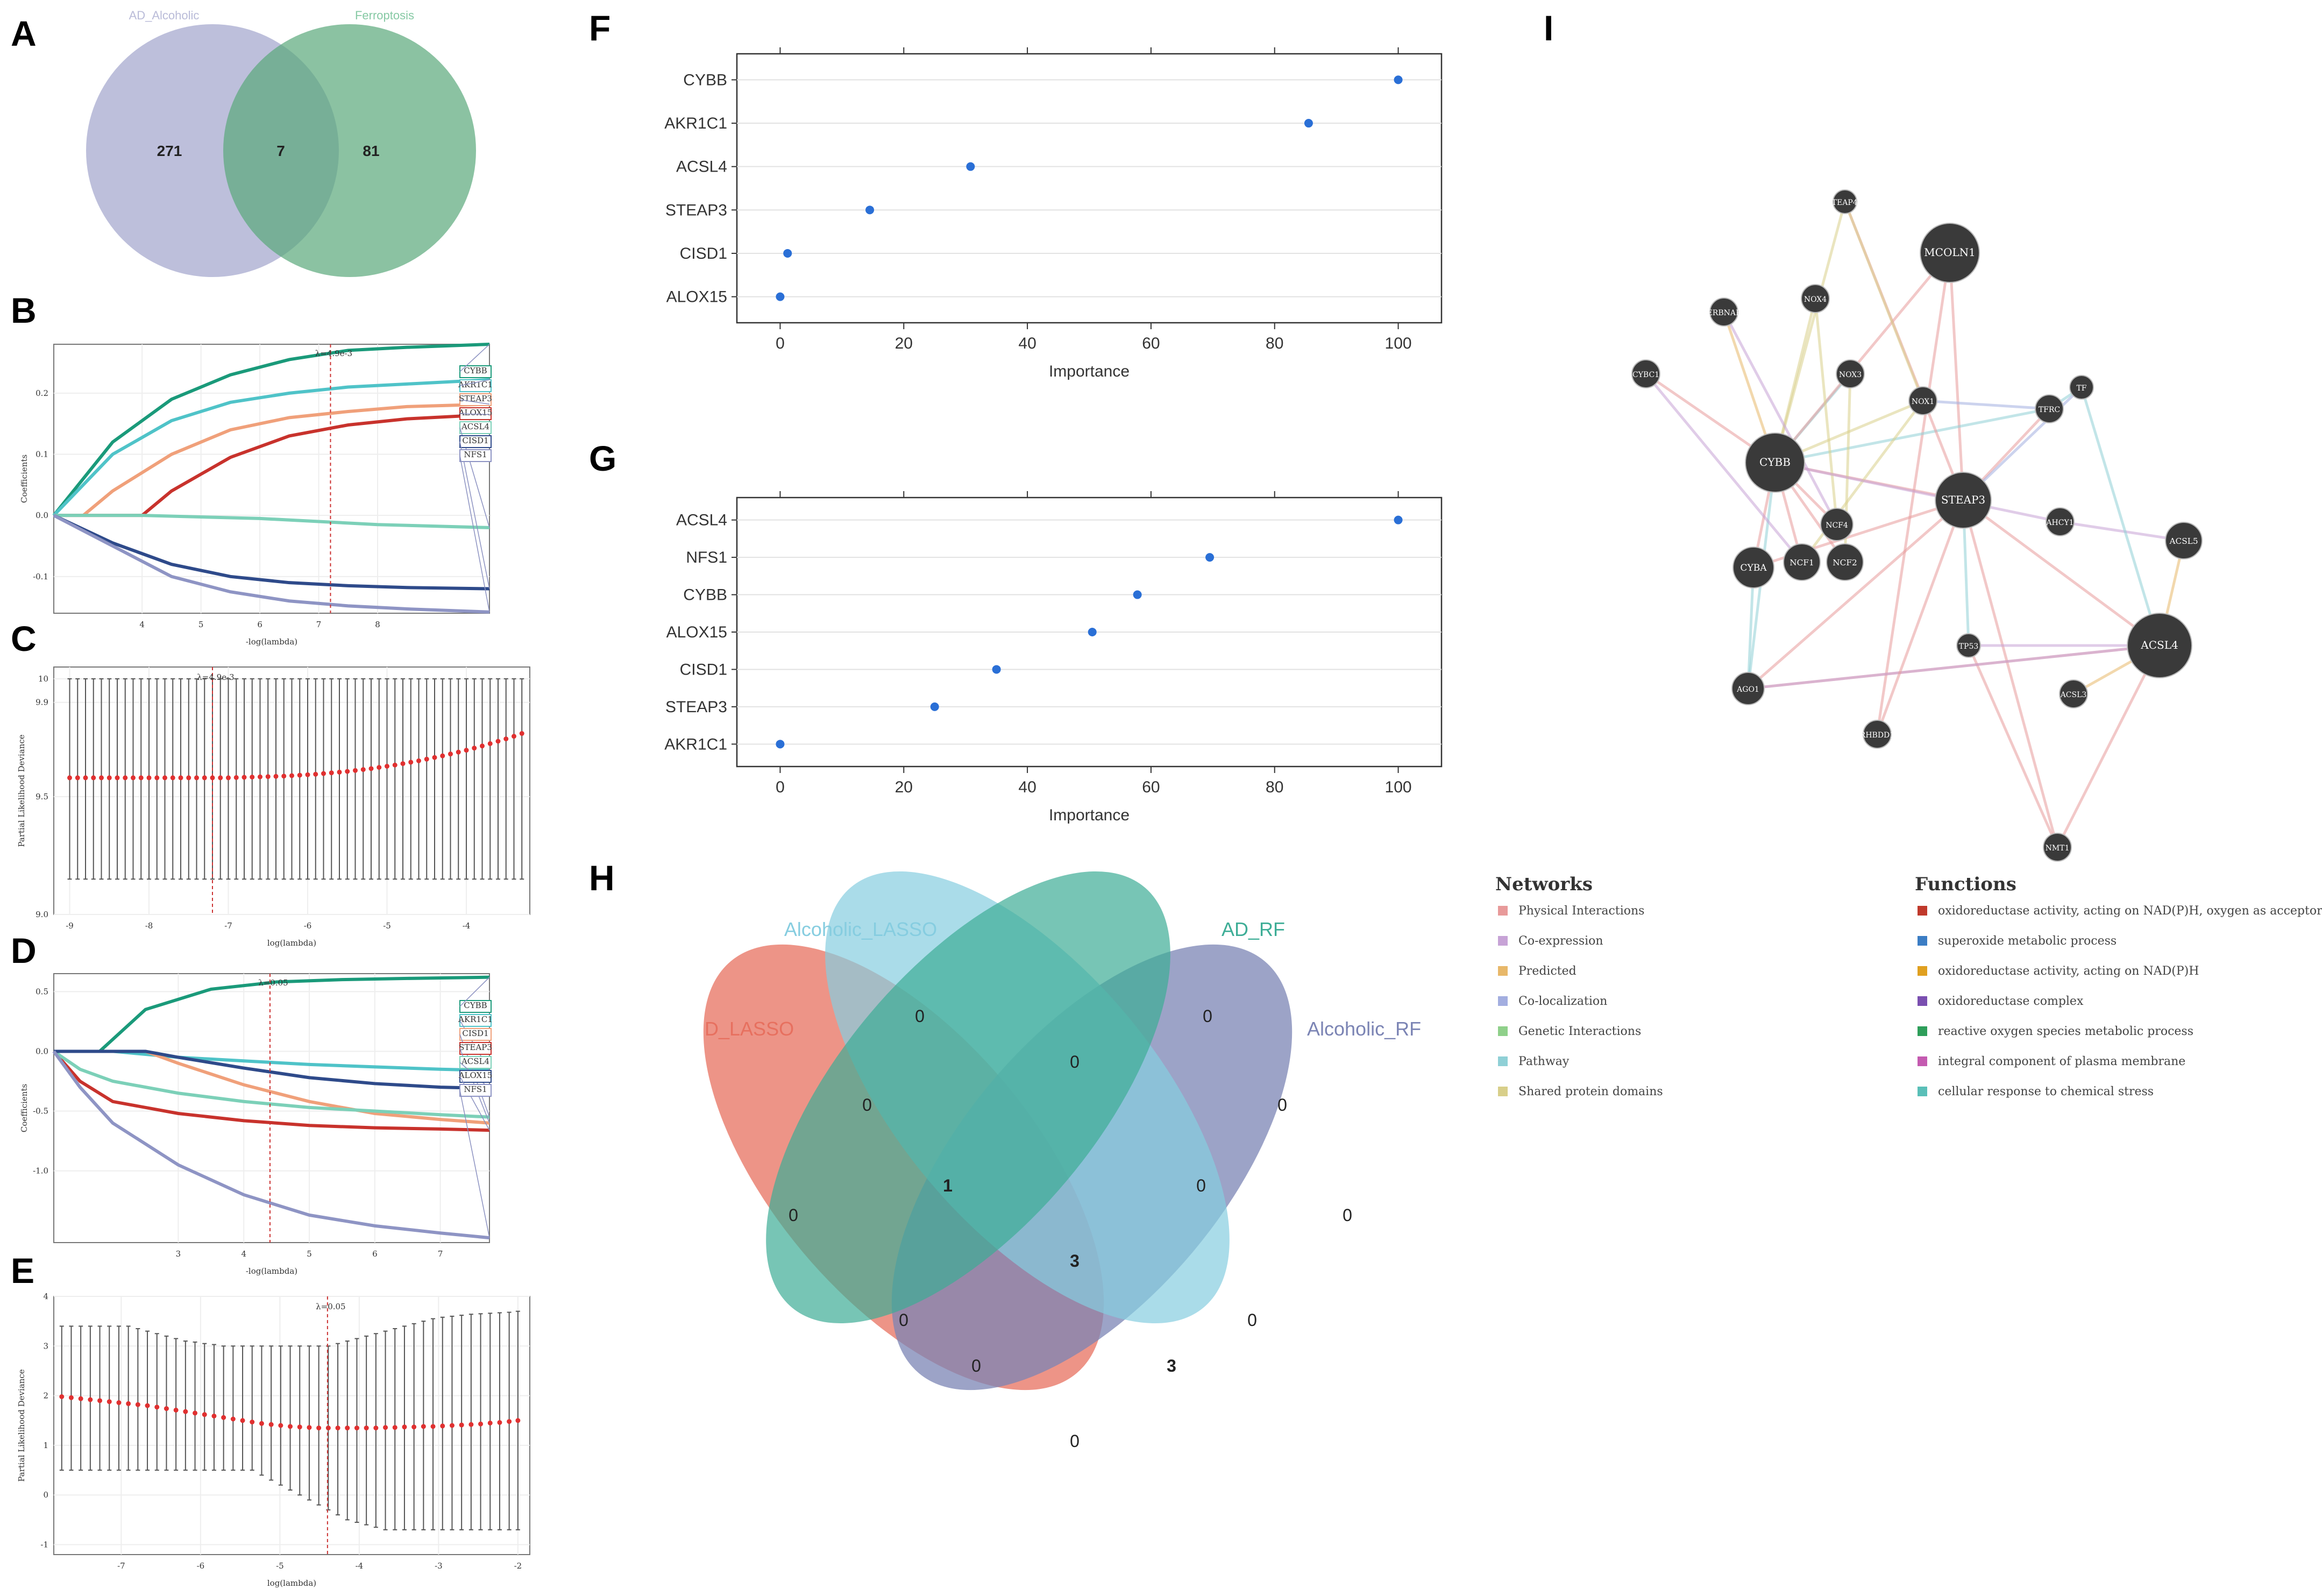  Describe the element at coordinates (1089, 815) in the screenshot. I see `x-axis-label: Importance` at that location.